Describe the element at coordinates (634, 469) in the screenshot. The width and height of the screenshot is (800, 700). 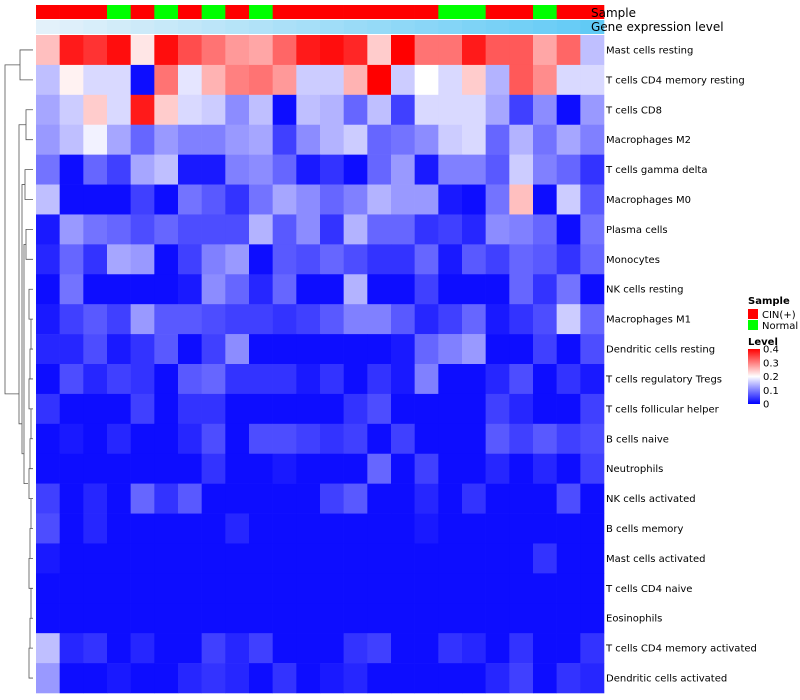
I see `row-label: Neutrophils` at that location.